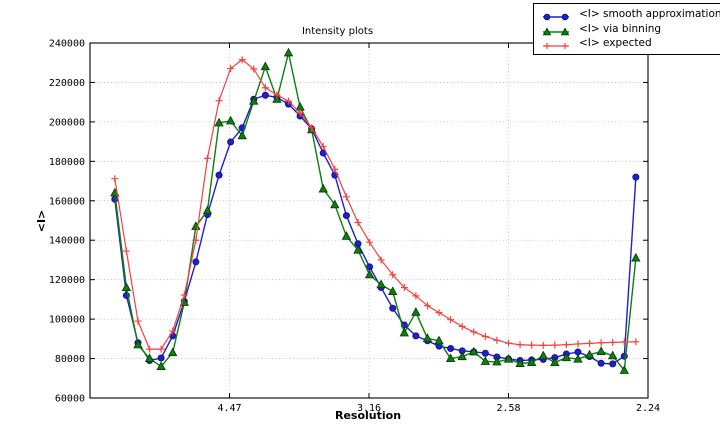  I want to click on y-tick-label: 100000, so click(67, 320).